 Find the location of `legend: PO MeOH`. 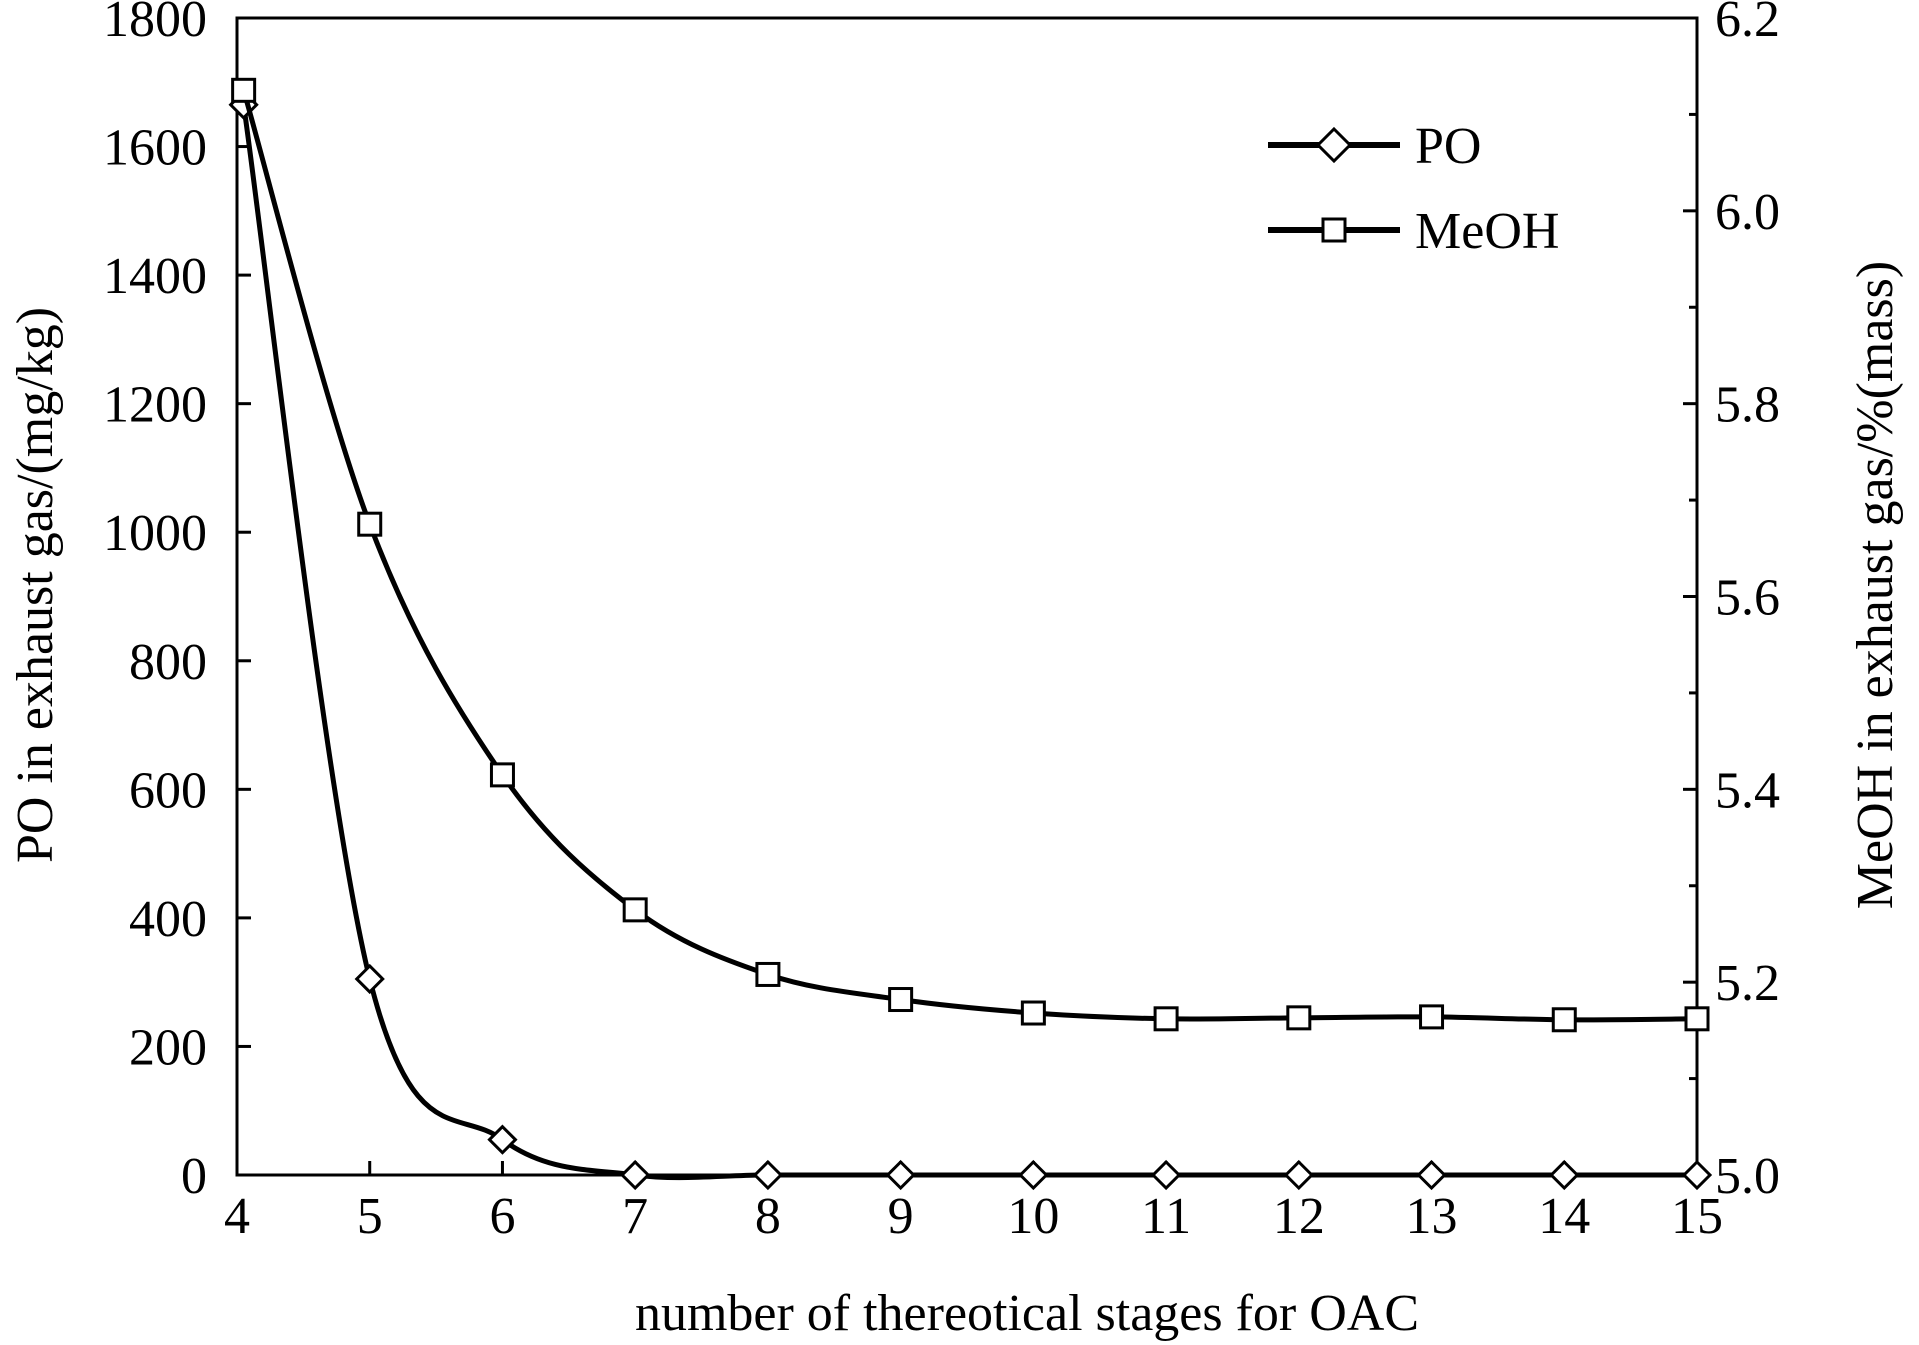

legend: PO MeOH is located at coordinates (1413, 189).